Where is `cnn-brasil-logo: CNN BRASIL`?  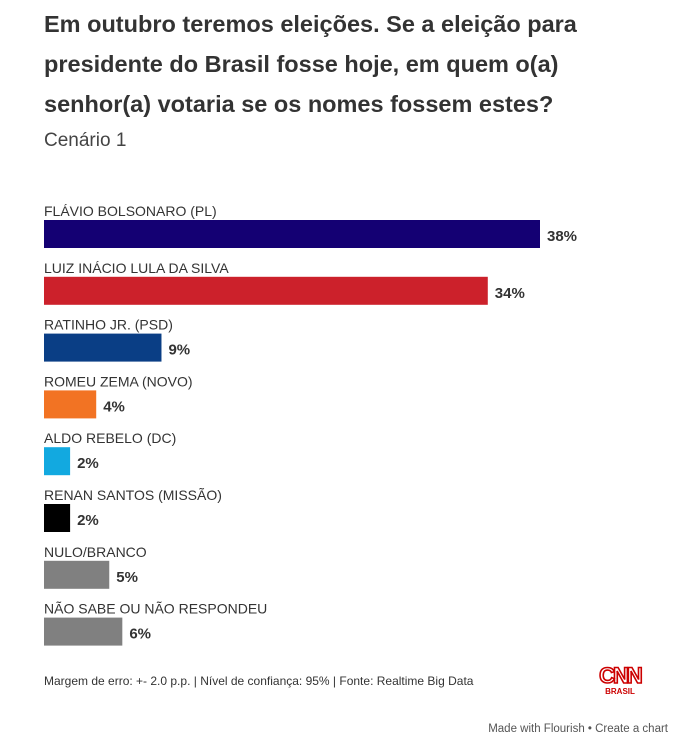
cnn-brasil-logo: CNN BRASIL is located at coordinates (621, 679).